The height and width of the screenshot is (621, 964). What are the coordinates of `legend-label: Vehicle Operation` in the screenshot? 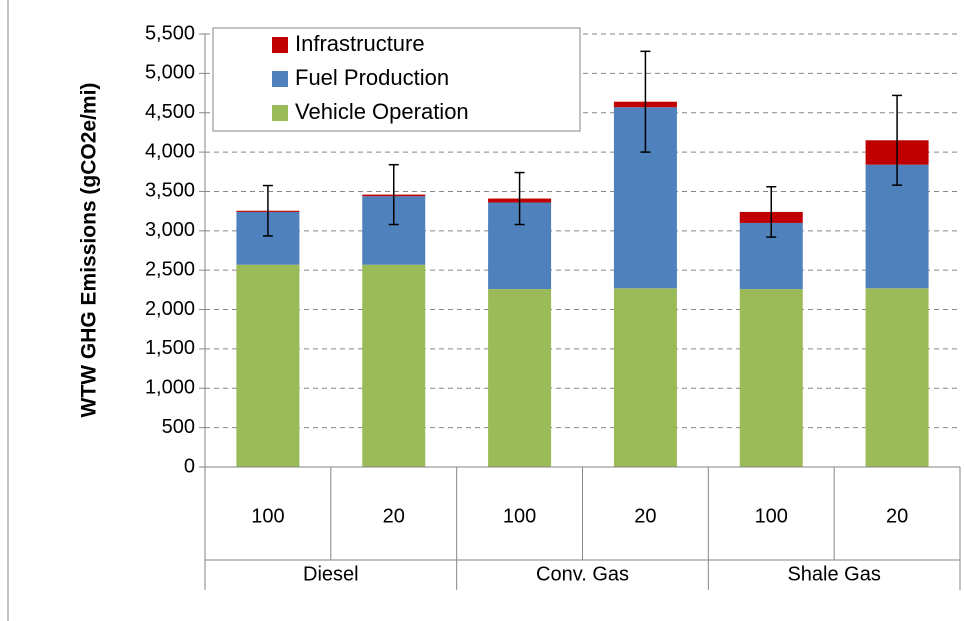 It's located at (382, 111).